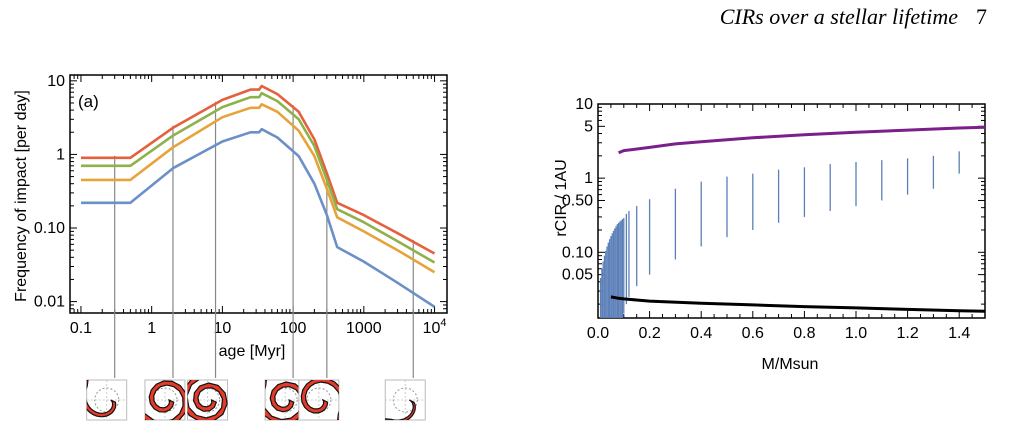  What do you see at coordinates (577, 252) in the screenshot?
I see `right-y-tick-label: 0.10` at bounding box center [577, 252].